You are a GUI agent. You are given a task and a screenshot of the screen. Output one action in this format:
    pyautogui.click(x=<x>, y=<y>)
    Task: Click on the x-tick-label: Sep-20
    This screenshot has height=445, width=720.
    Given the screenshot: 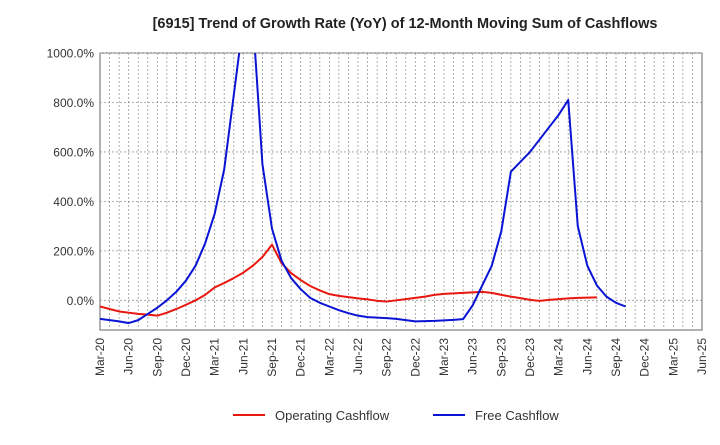 What is the action you would take?
    pyautogui.click(x=157, y=357)
    